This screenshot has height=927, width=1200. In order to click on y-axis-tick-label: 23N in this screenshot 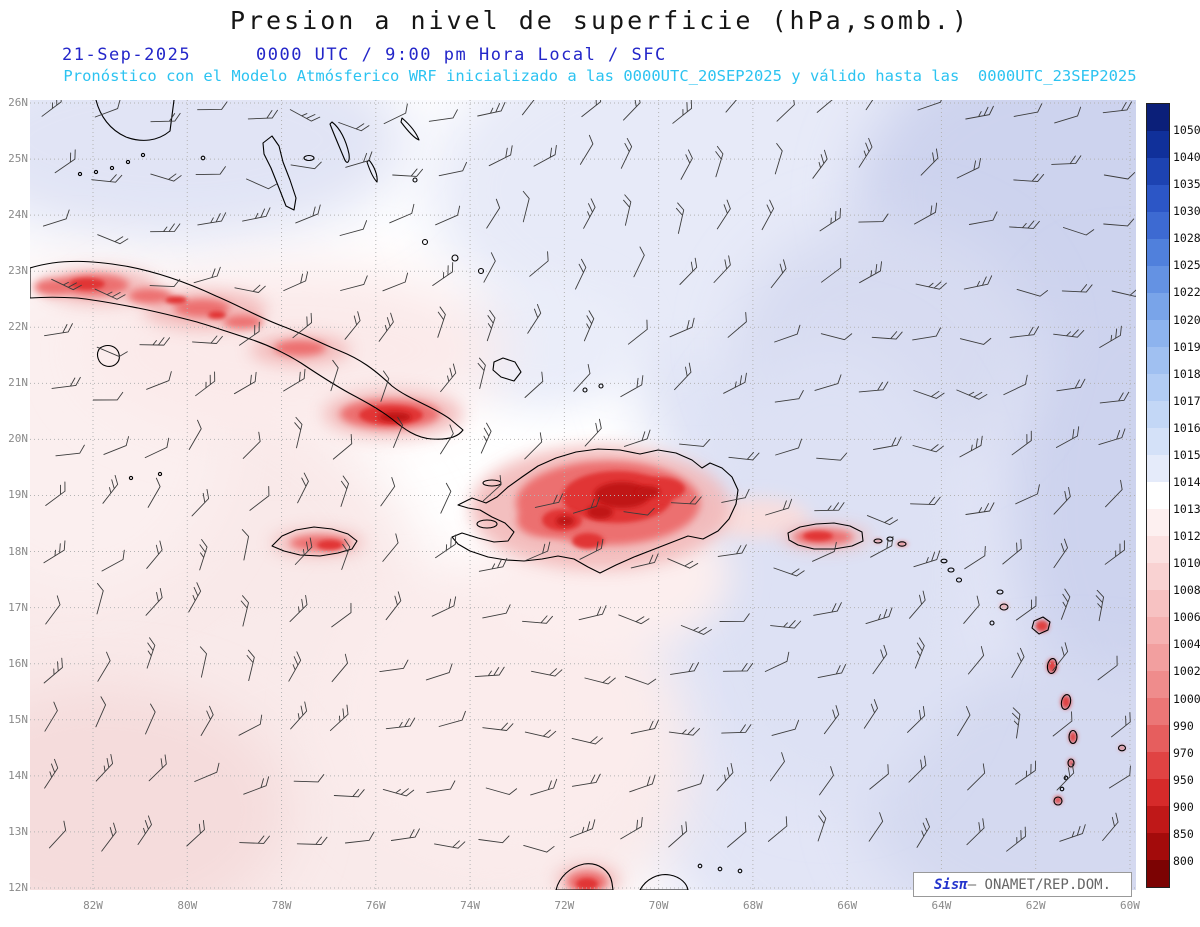, I will do `click(18, 271)`.